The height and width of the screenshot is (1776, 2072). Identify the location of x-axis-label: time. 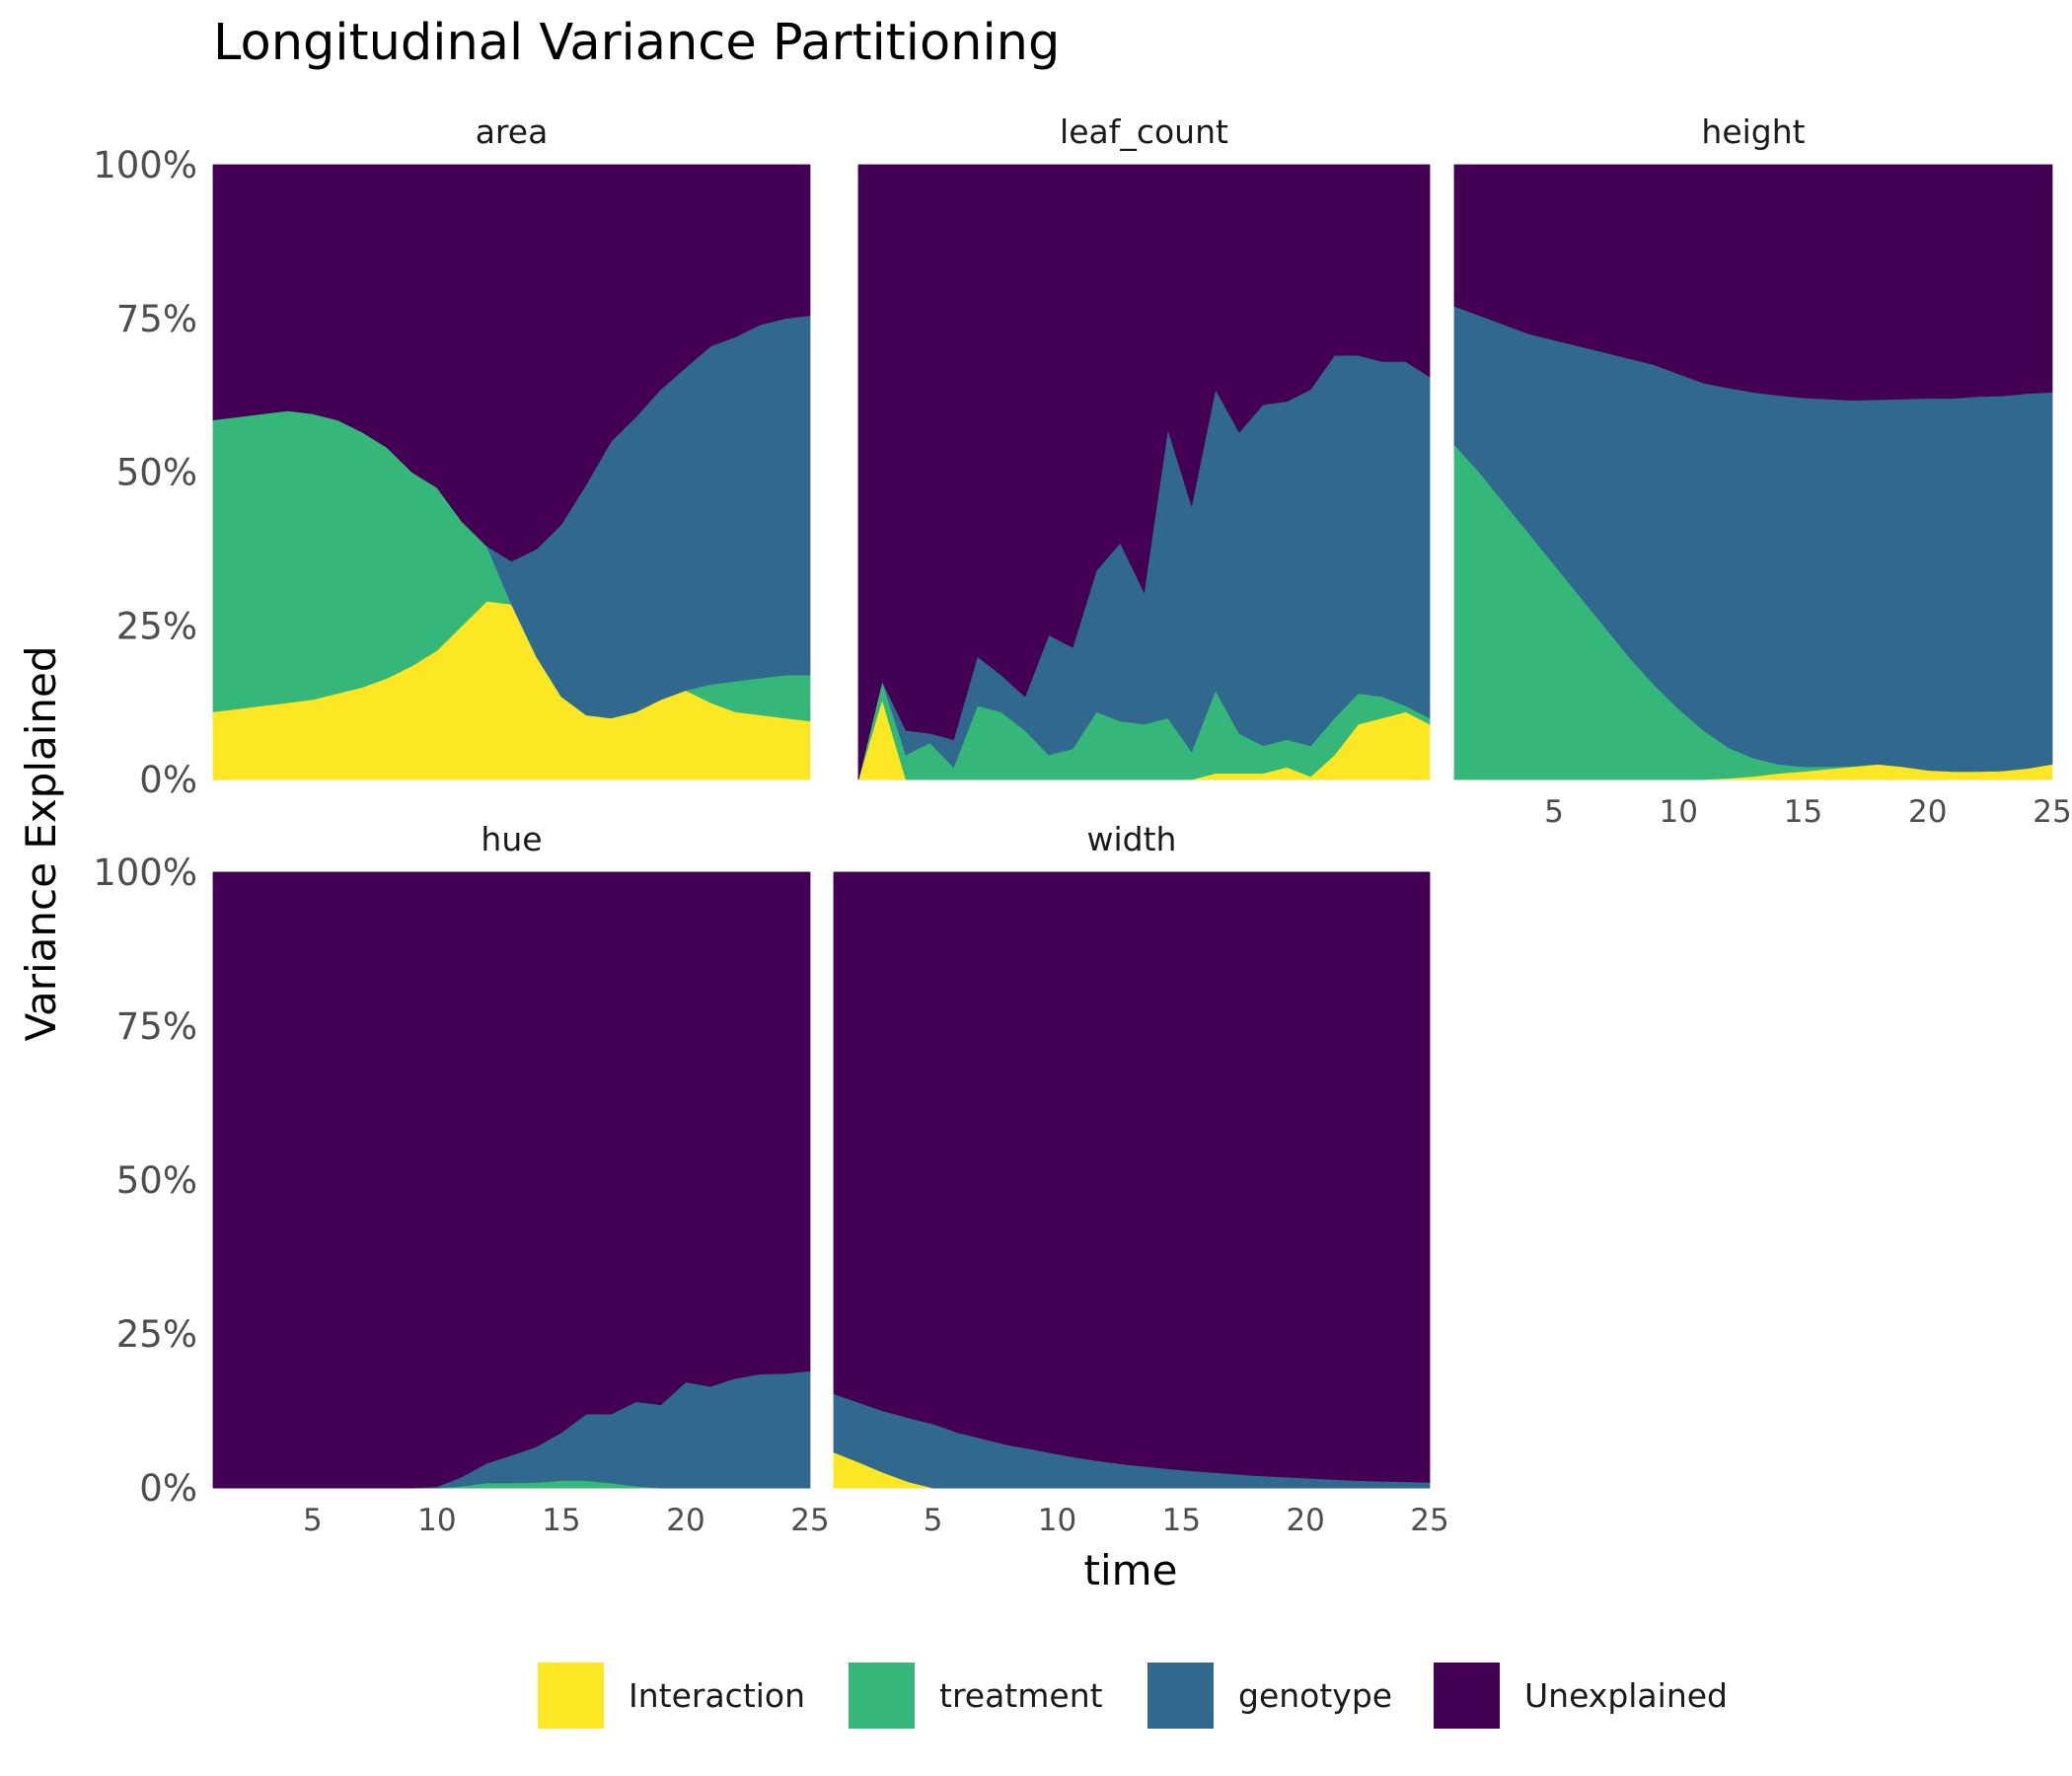
(1131, 1570).